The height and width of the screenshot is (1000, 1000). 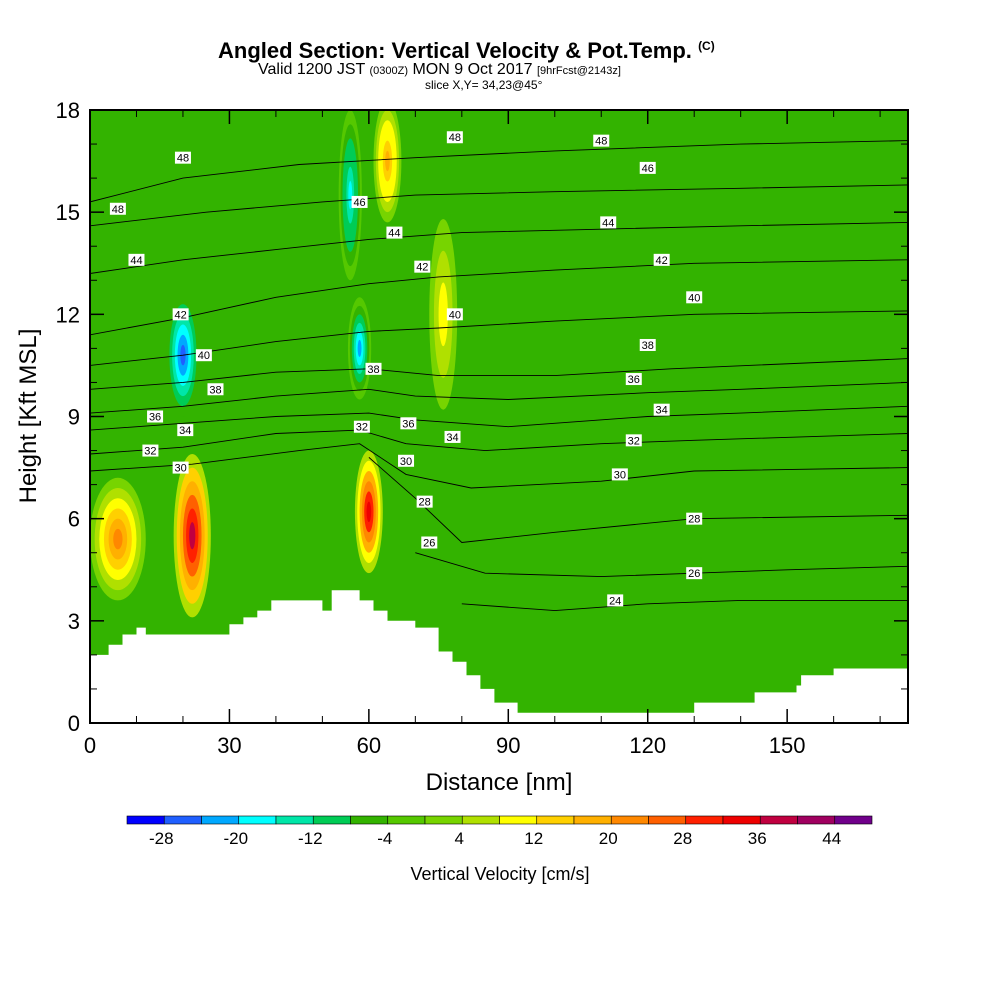 What do you see at coordinates (499, 656) in the screenshot?
I see `terrain-mask` at bounding box center [499, 656].